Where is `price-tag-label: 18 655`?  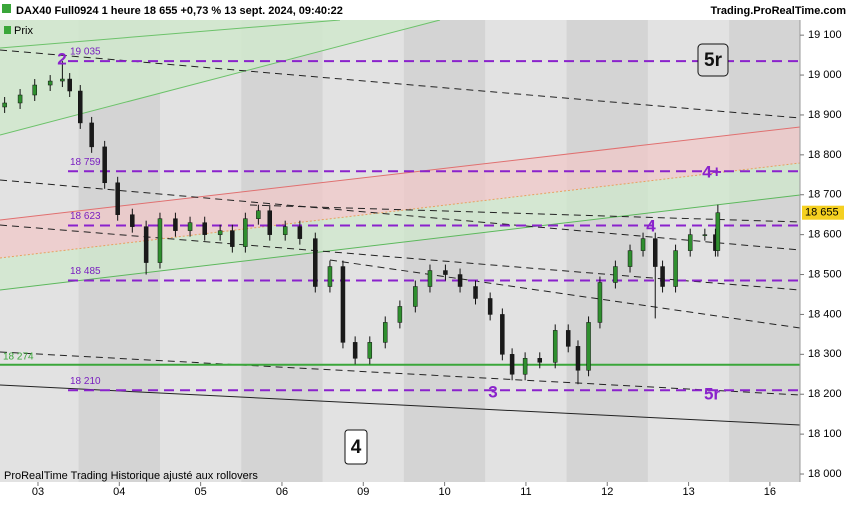
price-tag-label: 18 655 is located at coordinates (822, 213).